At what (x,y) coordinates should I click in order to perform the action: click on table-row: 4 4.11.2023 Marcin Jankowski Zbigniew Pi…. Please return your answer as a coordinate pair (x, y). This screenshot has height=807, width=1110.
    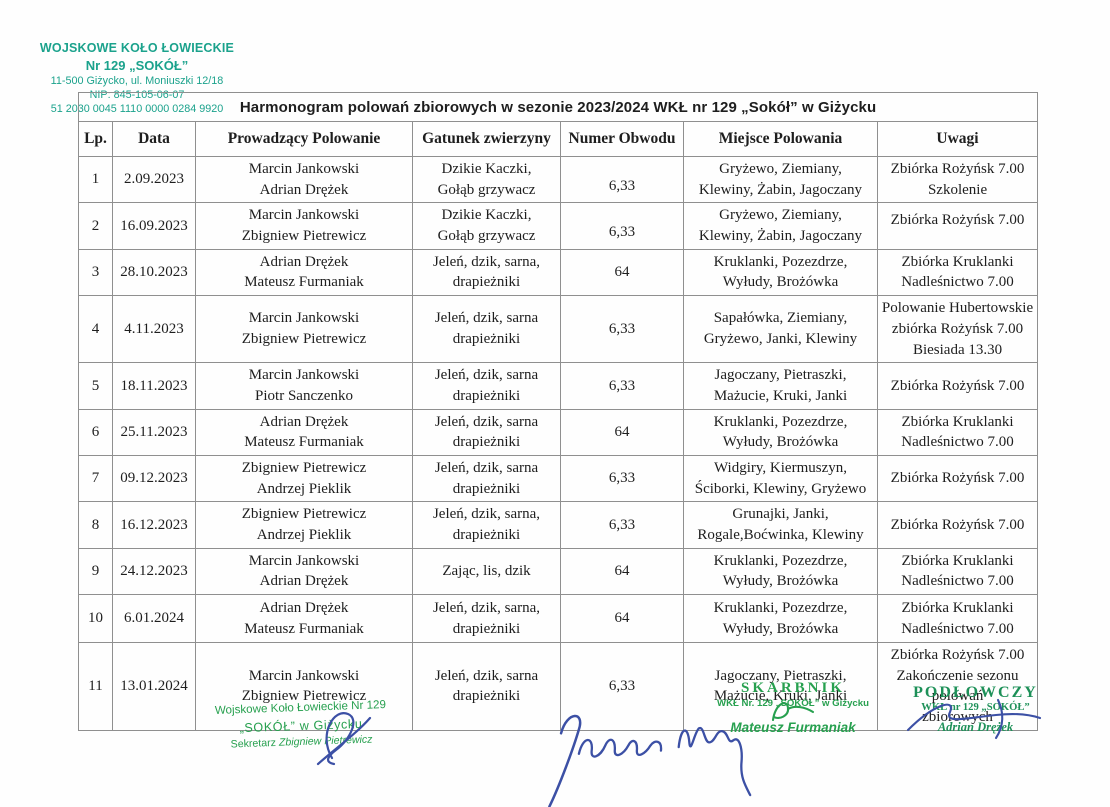
    Looking at the image, I should click on (558, 329).